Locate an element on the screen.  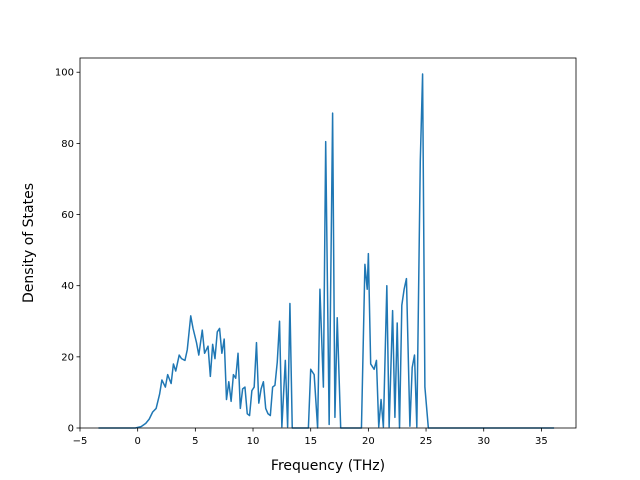
x-tick-label: 35 is located at coordinates (541, 441).